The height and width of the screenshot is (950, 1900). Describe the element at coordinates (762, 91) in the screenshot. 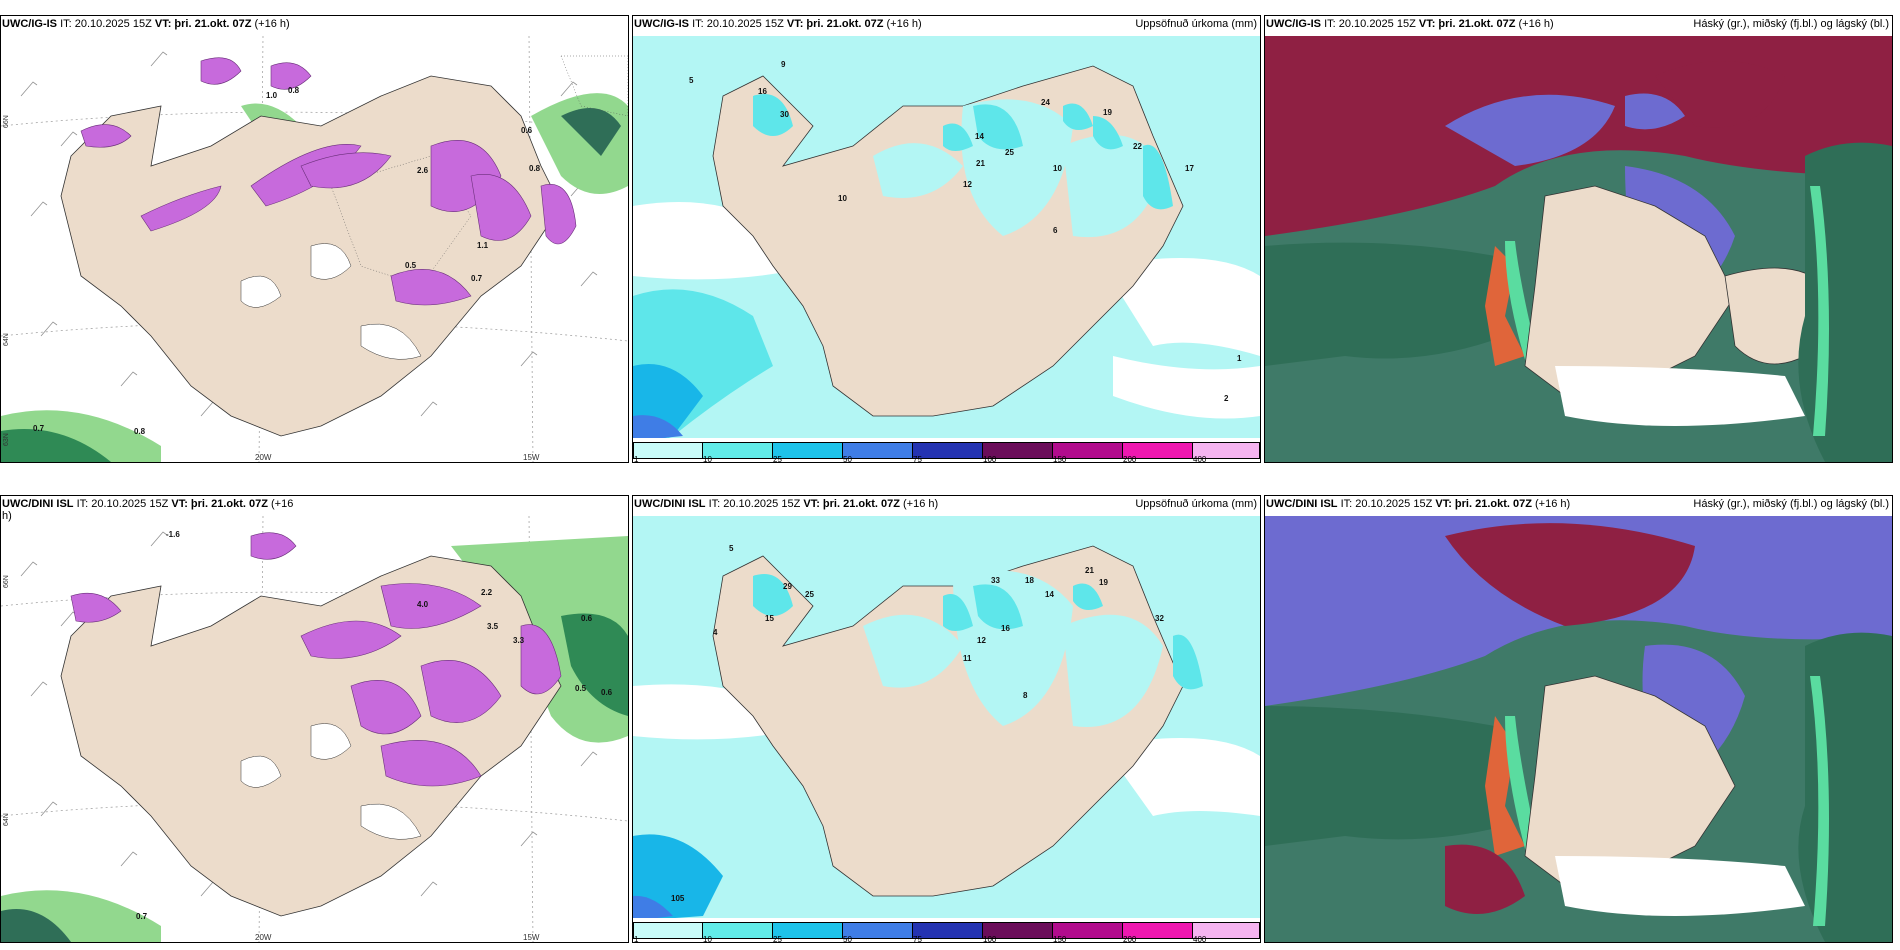

I see `value-label: 16` at that location.